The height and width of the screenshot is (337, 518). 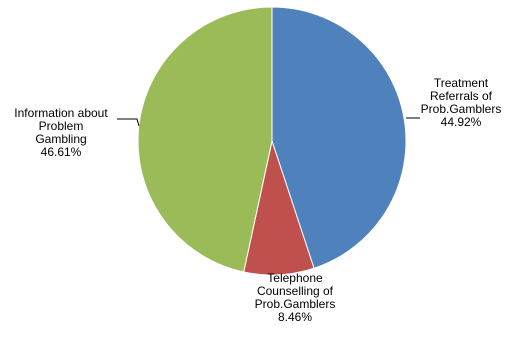 I want to click on slice-value-label: 44.92%, so click(x=461, y=122).